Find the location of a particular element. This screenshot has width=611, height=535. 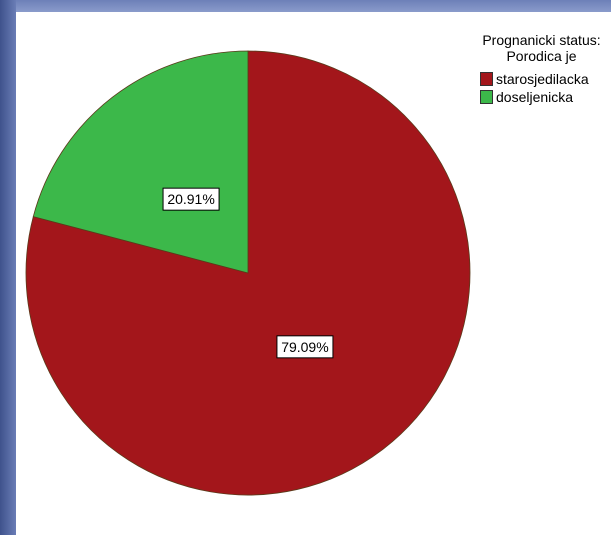

pie-label-text-doseljenicka: 20.91% is located at coordinates (190, 199).